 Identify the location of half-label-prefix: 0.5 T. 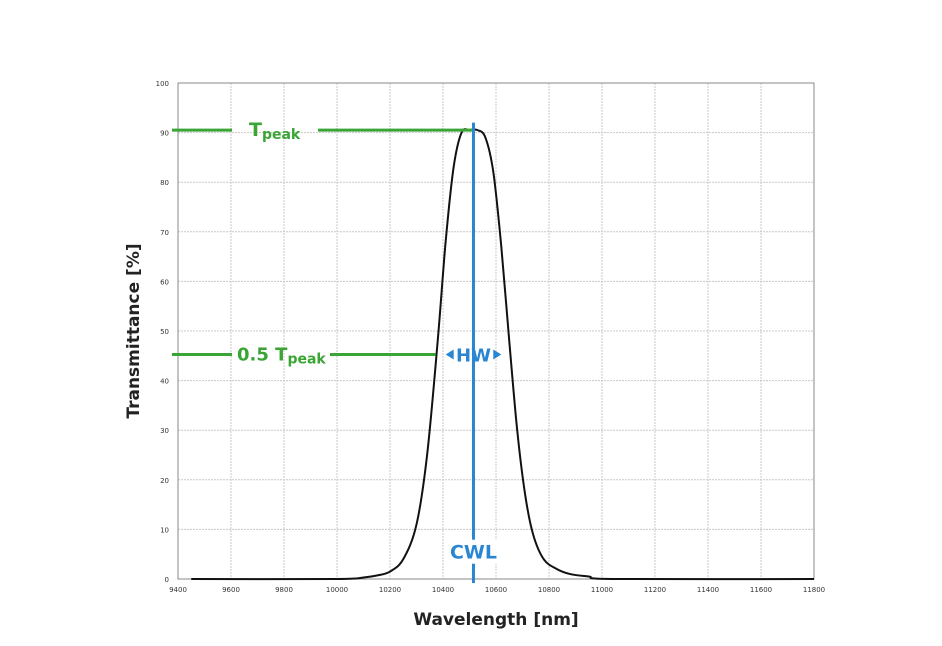
(262, 355).